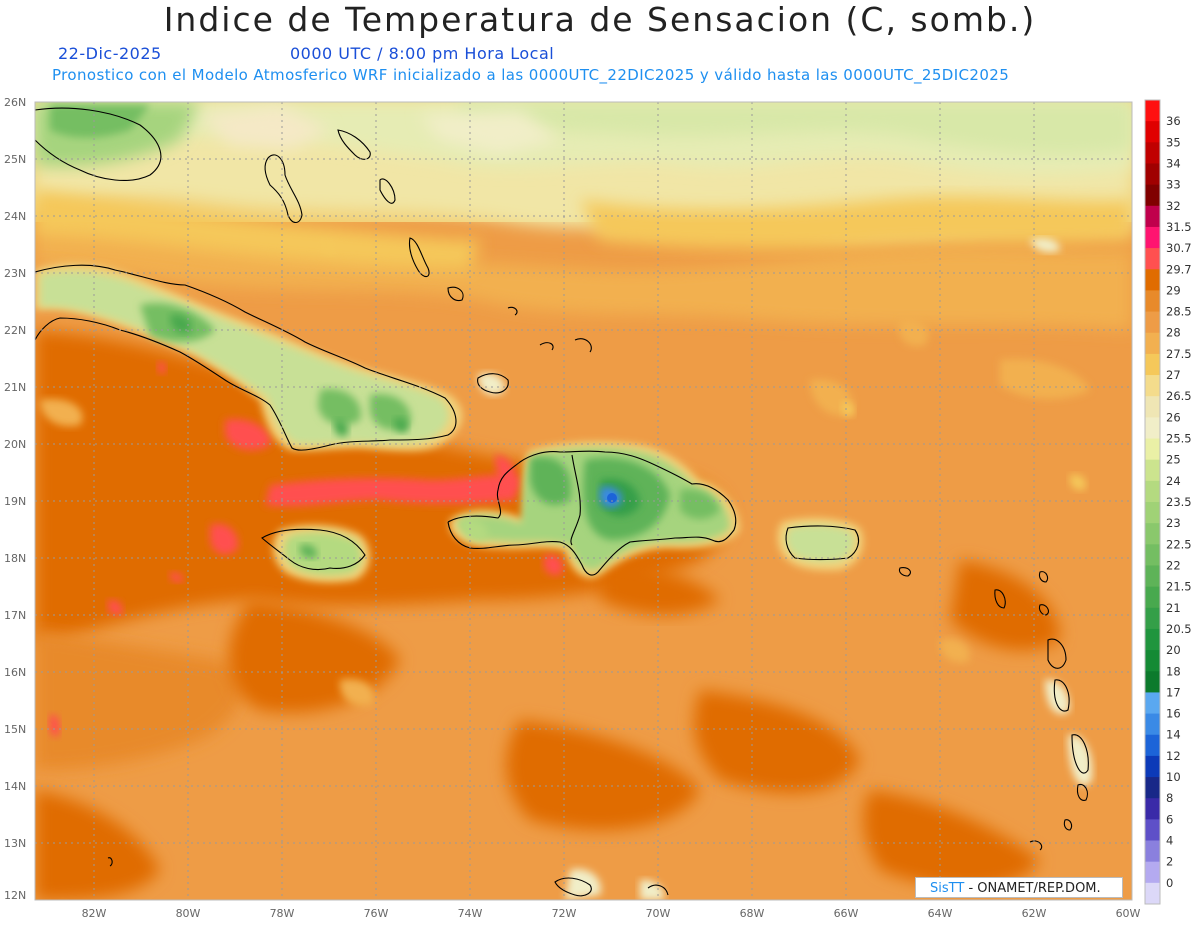 The image size is (1200, 927). Describe the element at coordinates (94, 913) in the screenshot. I see `lon-label: 82W` at that location.